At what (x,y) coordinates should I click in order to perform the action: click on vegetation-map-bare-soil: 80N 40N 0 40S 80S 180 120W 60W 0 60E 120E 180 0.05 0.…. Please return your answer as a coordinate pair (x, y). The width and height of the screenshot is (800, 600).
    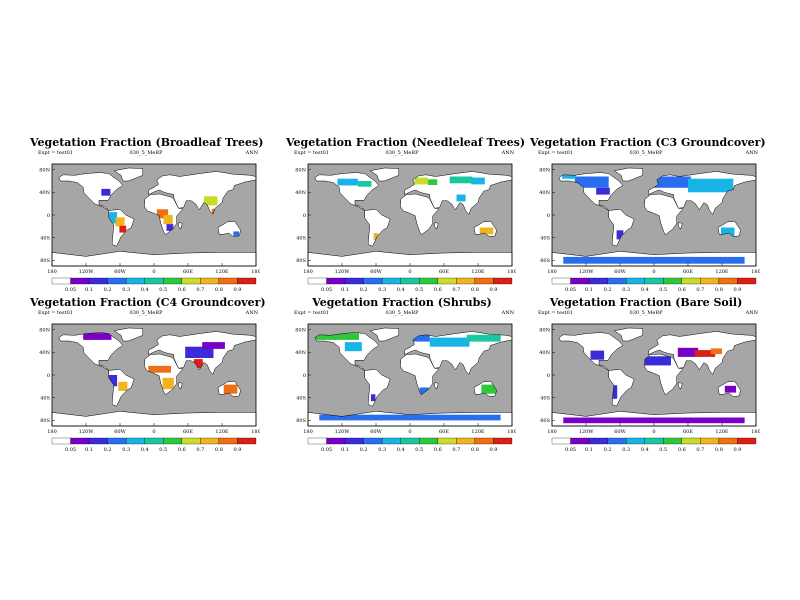
    Looking at the image, I should click on (649, 388).